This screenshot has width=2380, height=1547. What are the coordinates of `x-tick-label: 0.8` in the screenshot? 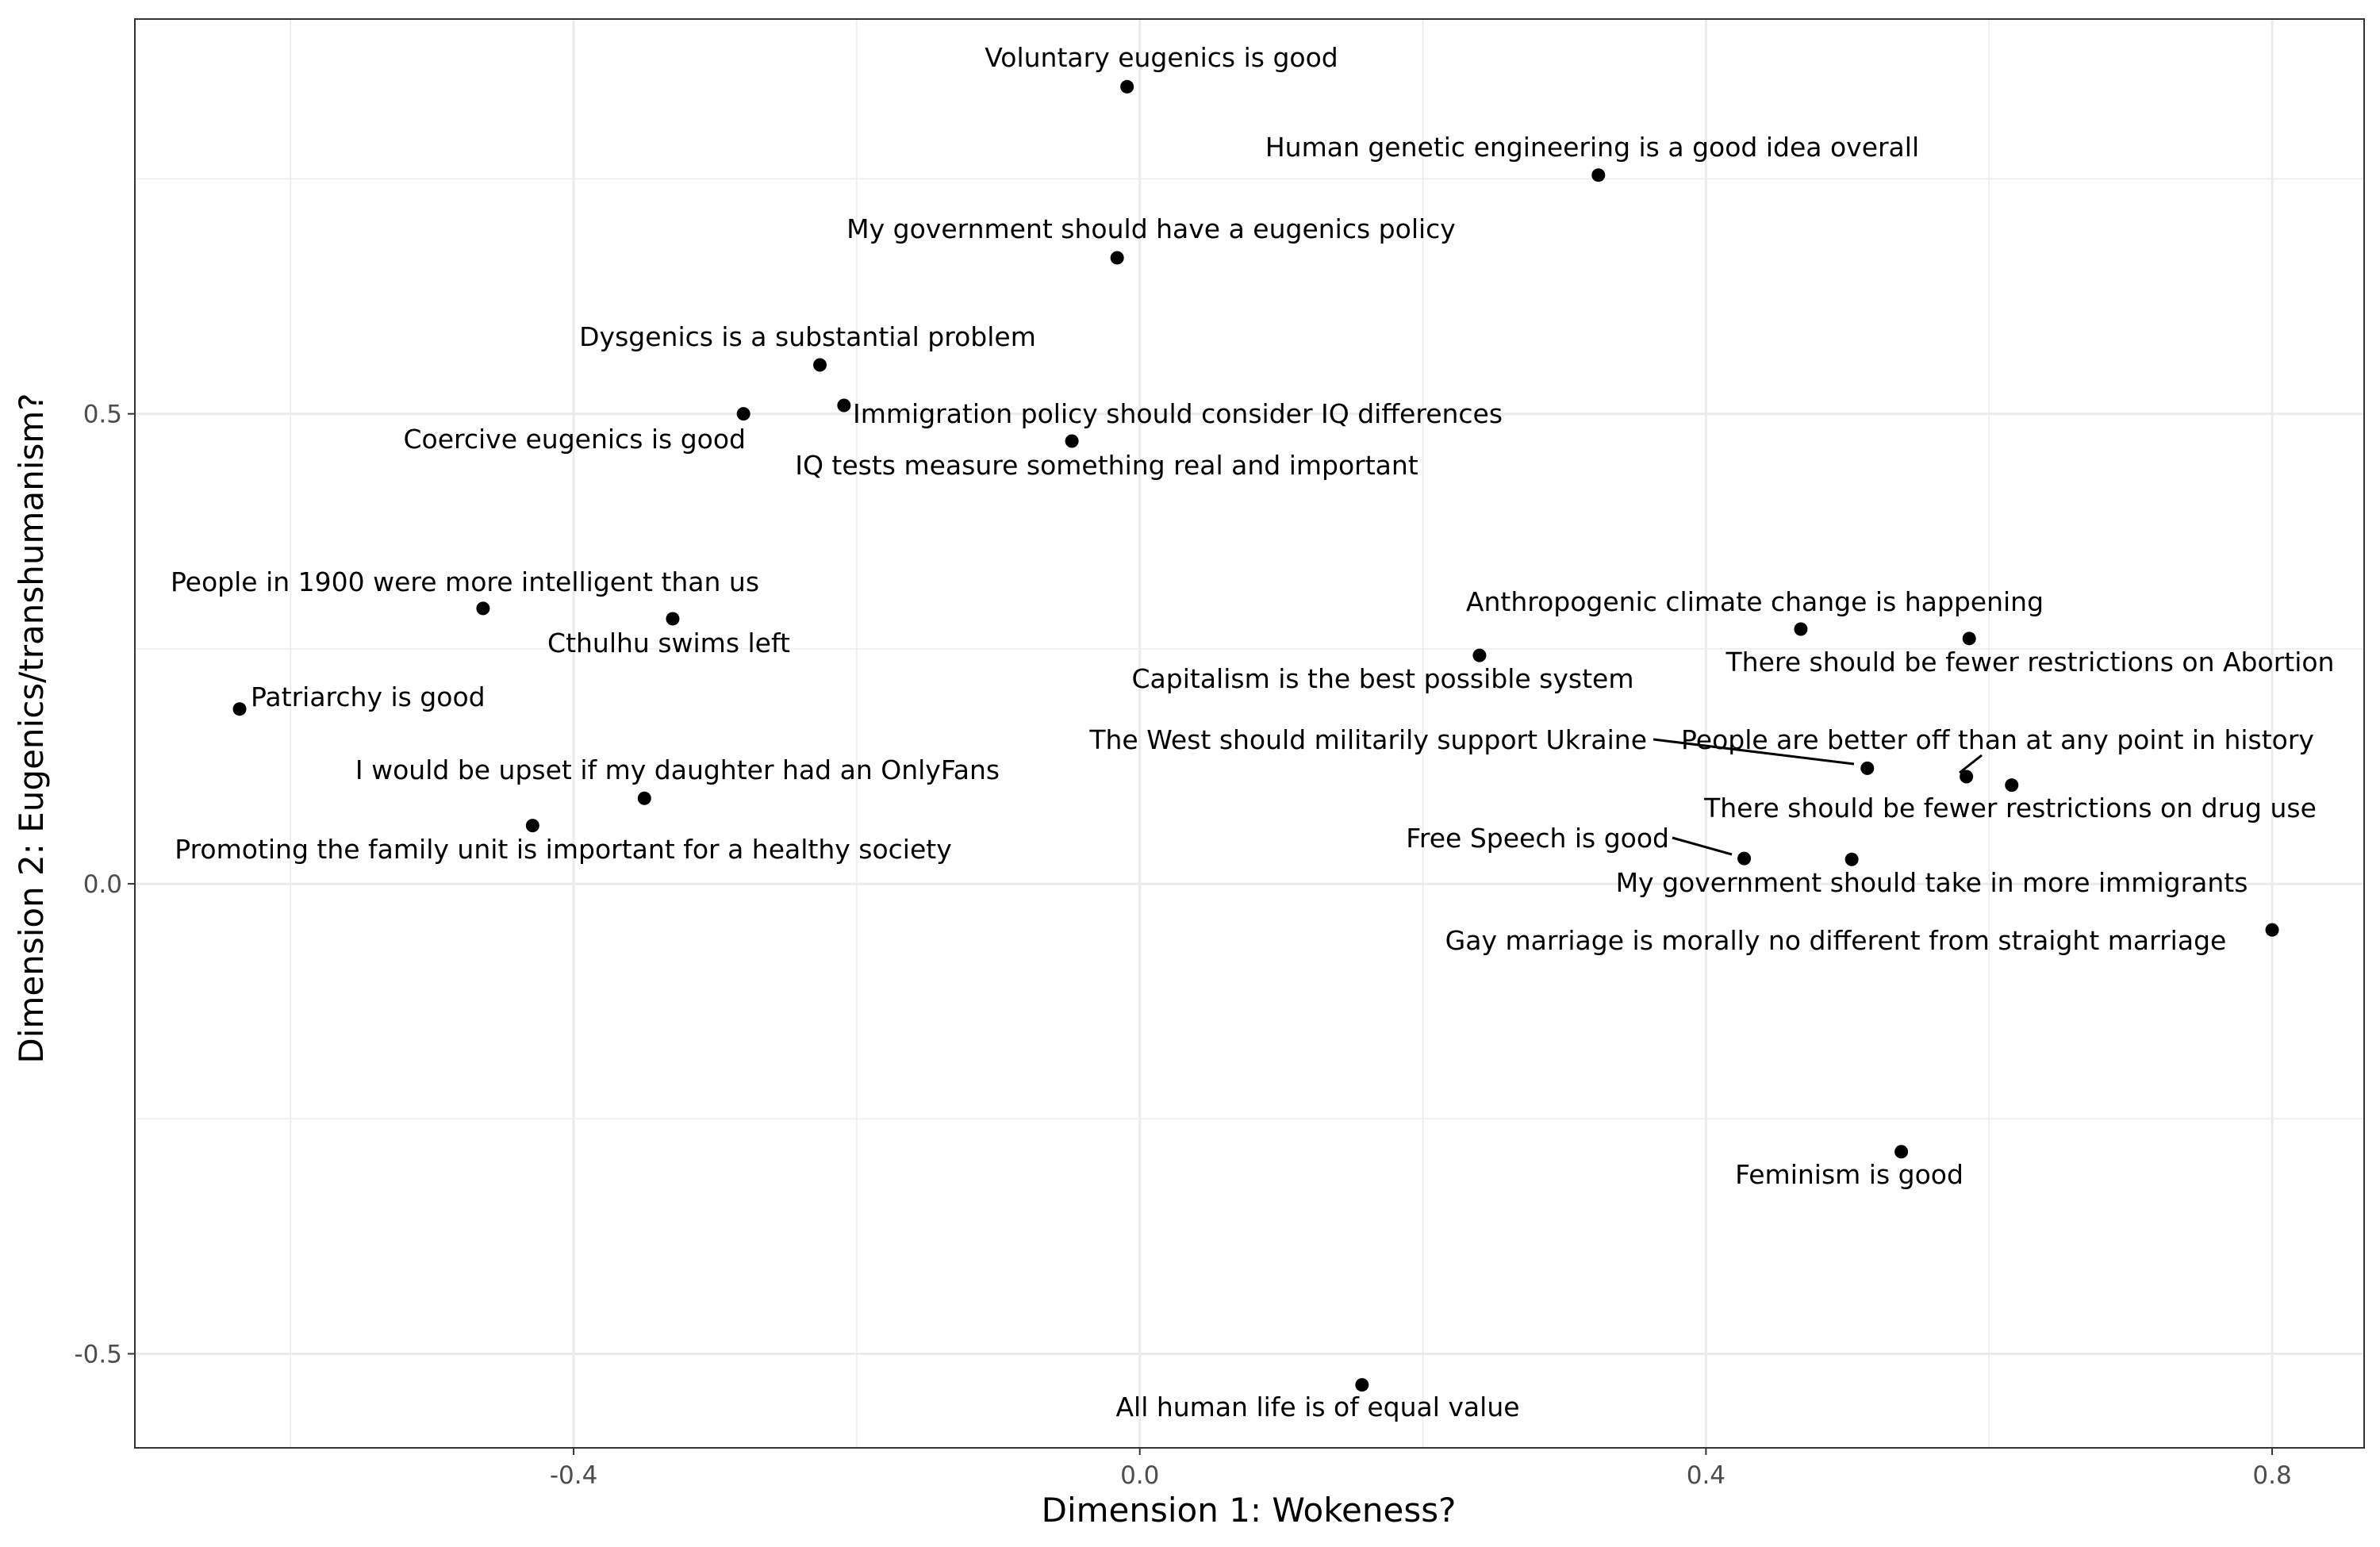 It's located at (2271, 1475).